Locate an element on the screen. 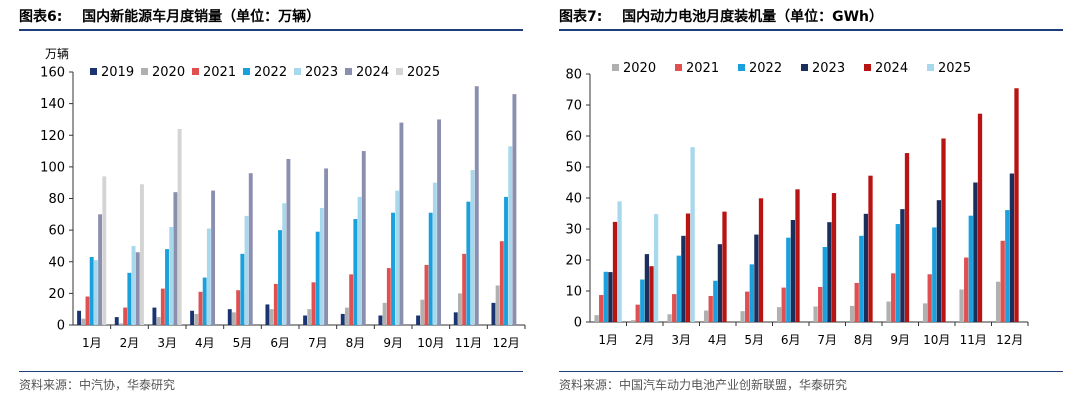  y-tick-label: 120 is located at coordinates (52, 136).